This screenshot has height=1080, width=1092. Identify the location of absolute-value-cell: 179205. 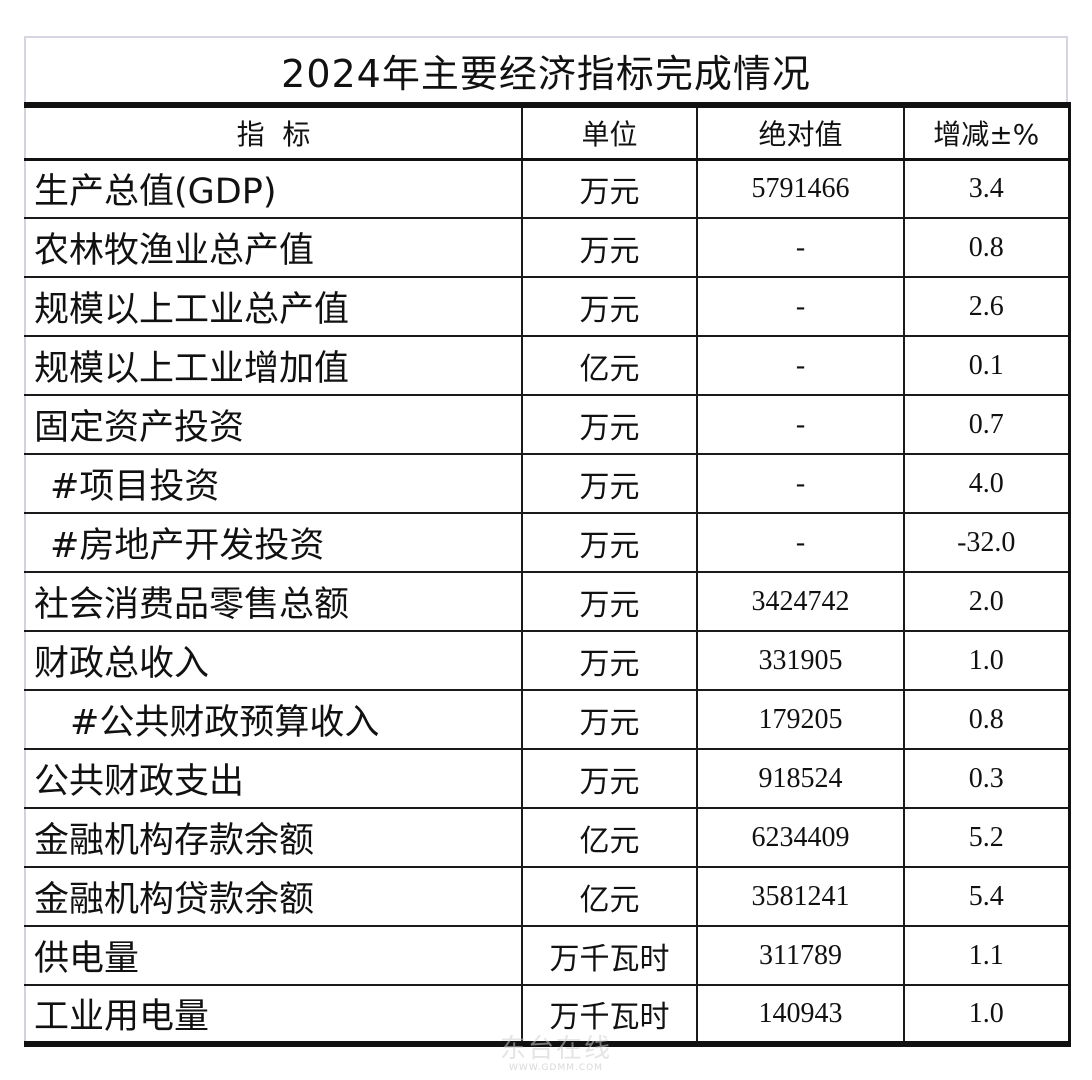
(800, 720).